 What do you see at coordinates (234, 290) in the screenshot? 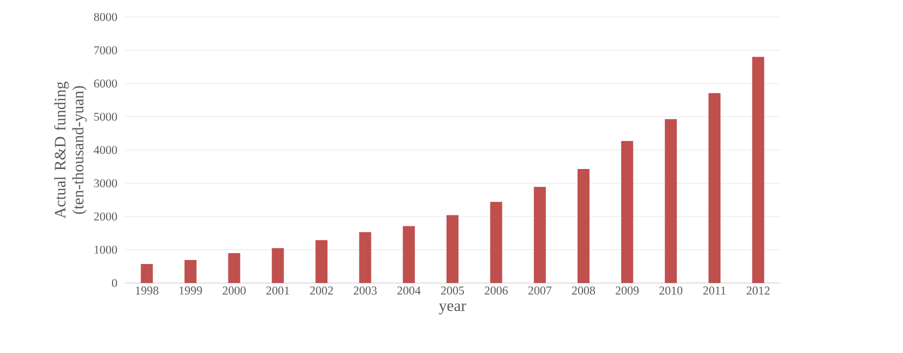
I see `x-tick-label: 2000` at bounding box center [234, 290].